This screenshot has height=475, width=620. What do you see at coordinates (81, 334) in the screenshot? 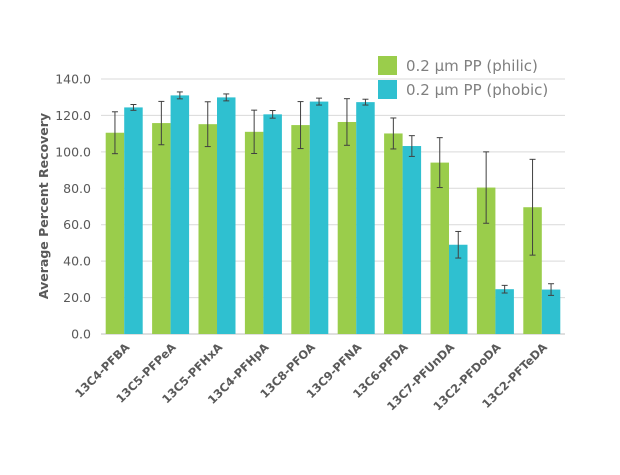
I see `y-tick-label: 0.0` at bounding box center [81, 334].